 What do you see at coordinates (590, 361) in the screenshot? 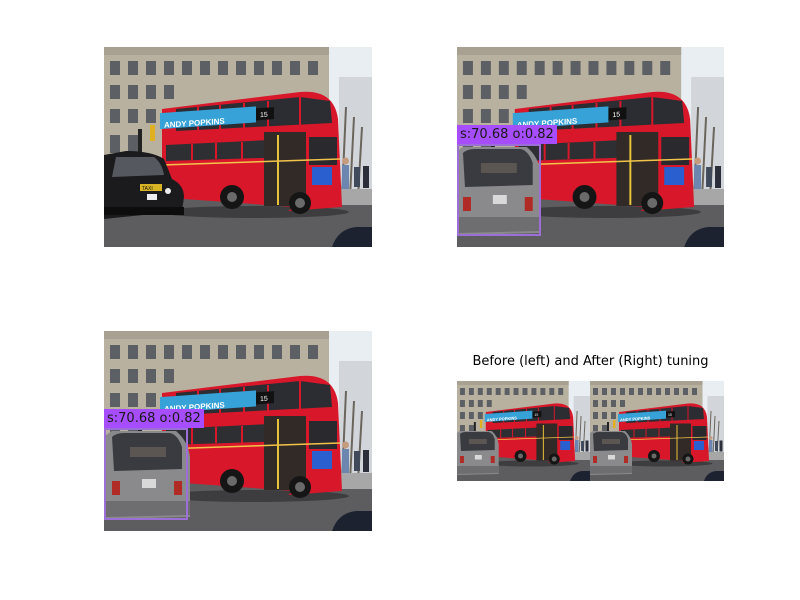
I see `comparison-subtitle: Before (left) and After (Right) tuning` at bounding box center [590, 361].